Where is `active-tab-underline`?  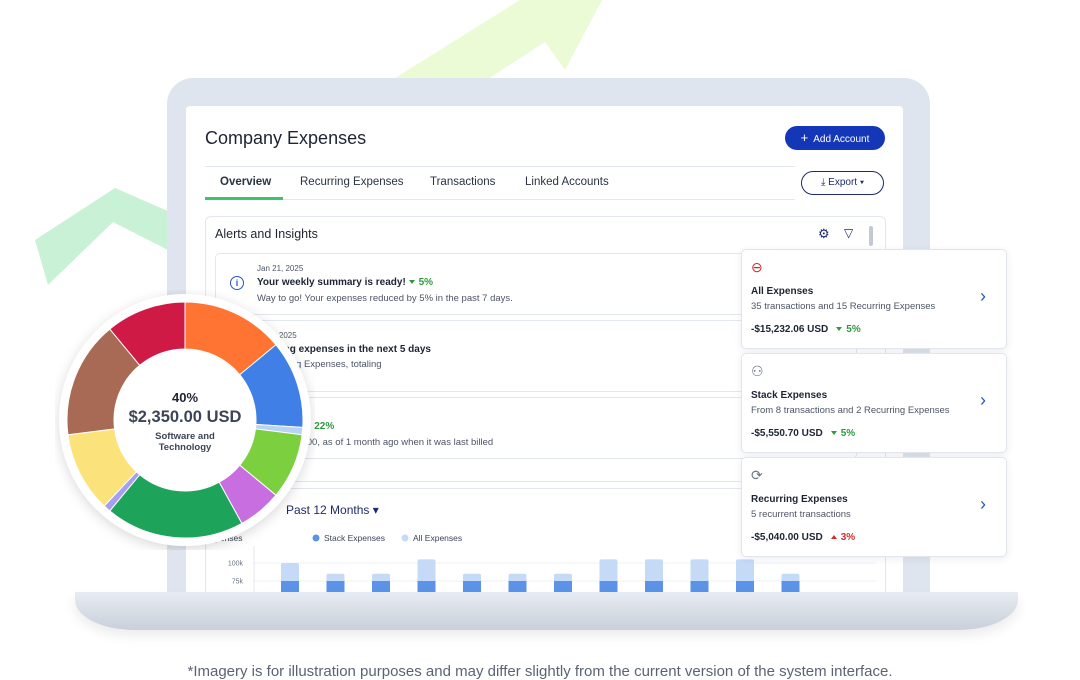 active-tab-underline is located at coordinates (244, 198).